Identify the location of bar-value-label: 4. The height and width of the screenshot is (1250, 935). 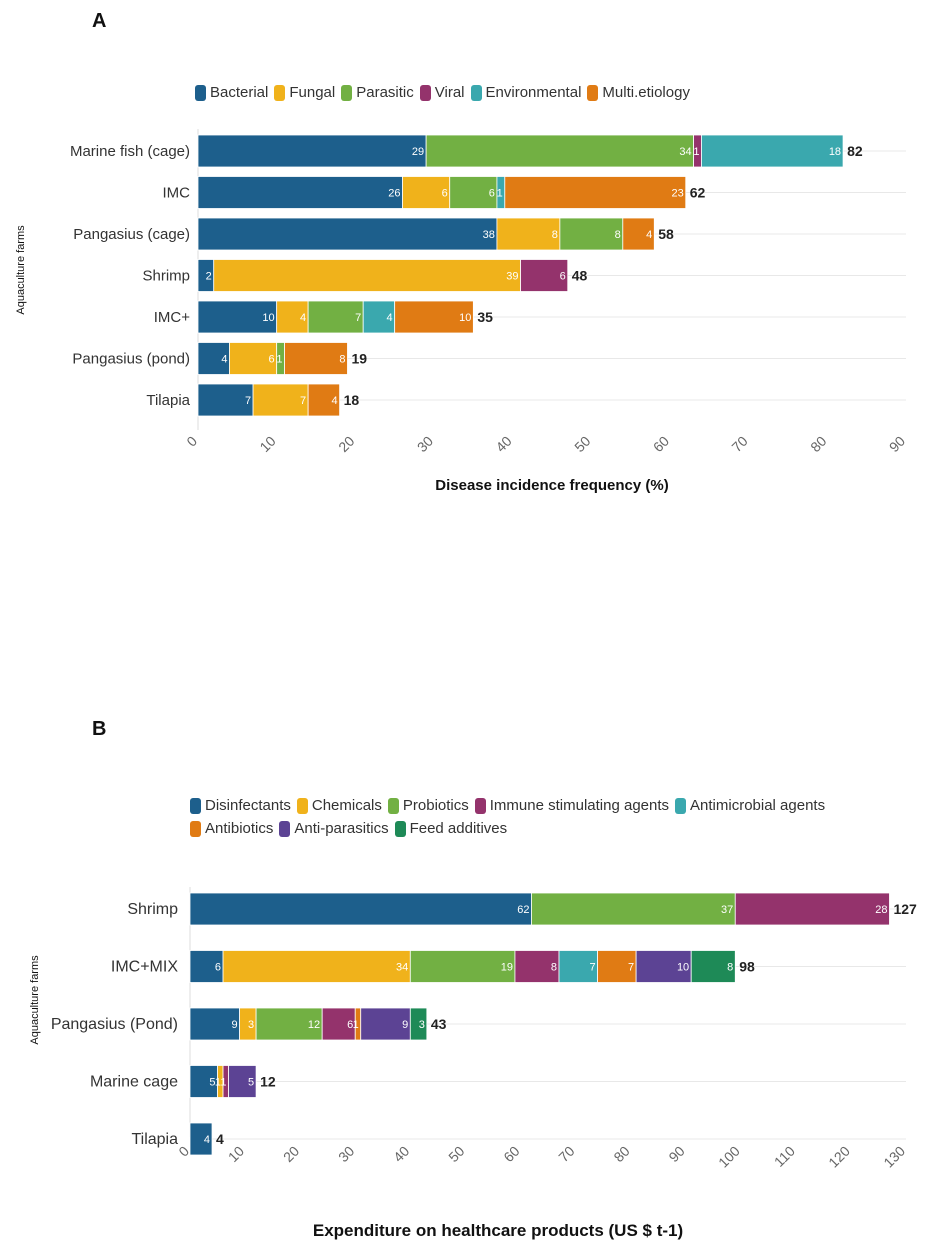
(303, 318).